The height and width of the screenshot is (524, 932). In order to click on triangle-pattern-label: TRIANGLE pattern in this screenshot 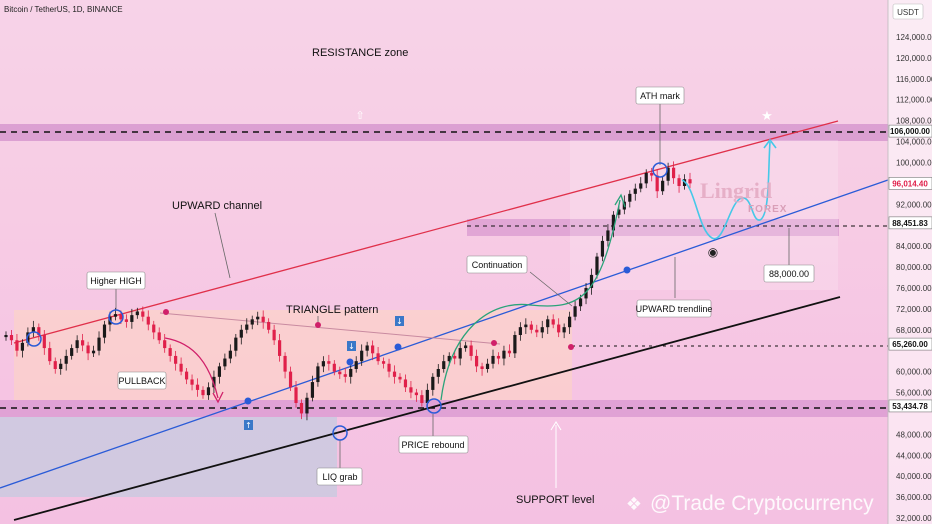, I will do `click(332, 310)`.